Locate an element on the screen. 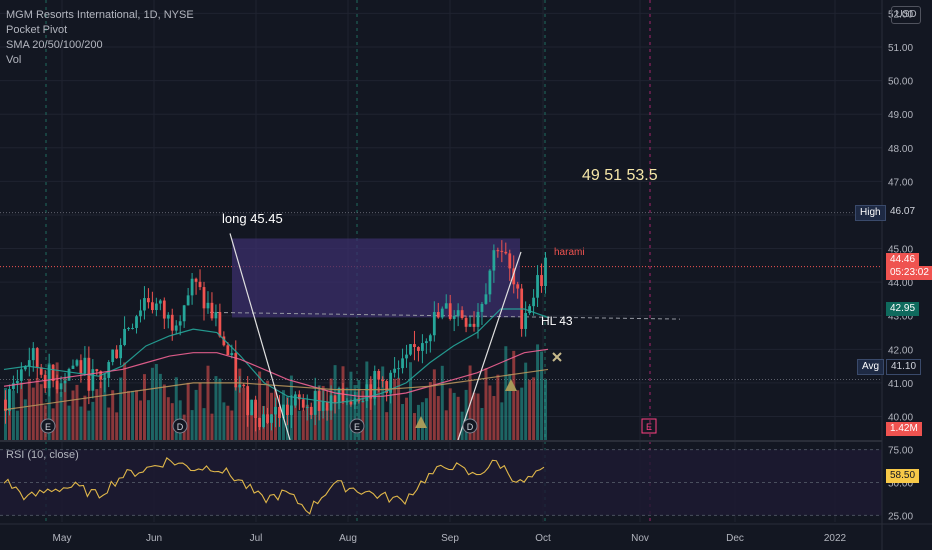 Image resolution: width=932 pixels, height=550 pixels. event-badge-letter: E is located at coordinates (48, 427).